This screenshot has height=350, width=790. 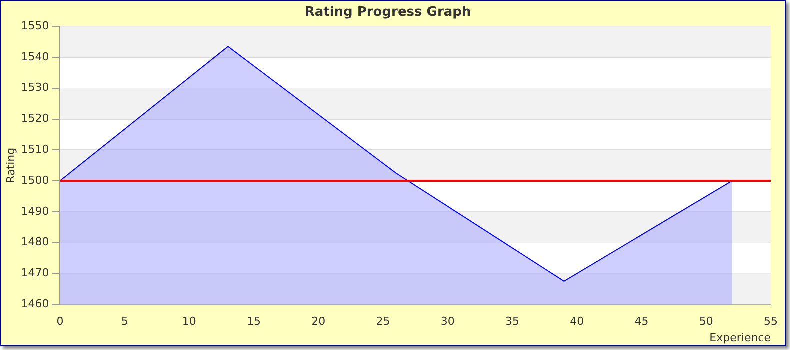 I want to click on x-tick-label: 15, so click(x=254, y=321).